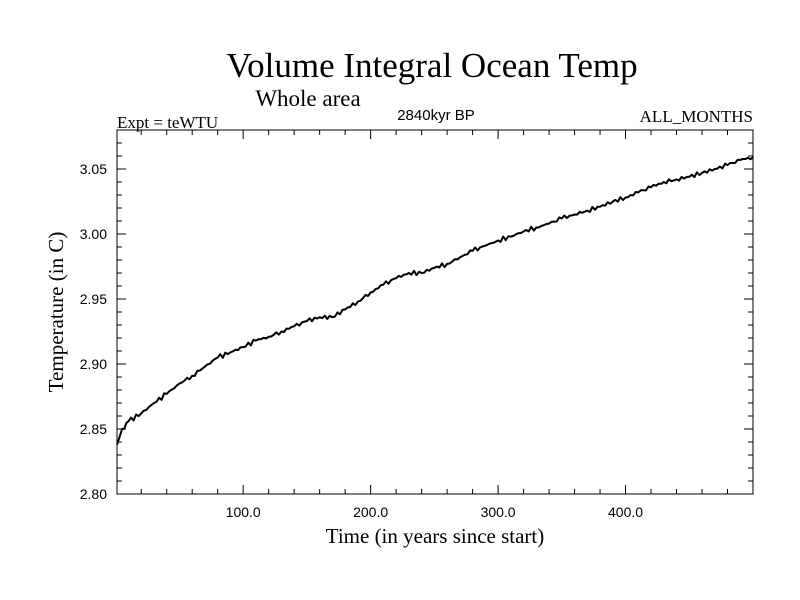 This screenshot has width=800, height=600. I want to click on y-tick-label: 2.90, so click(93, 364).